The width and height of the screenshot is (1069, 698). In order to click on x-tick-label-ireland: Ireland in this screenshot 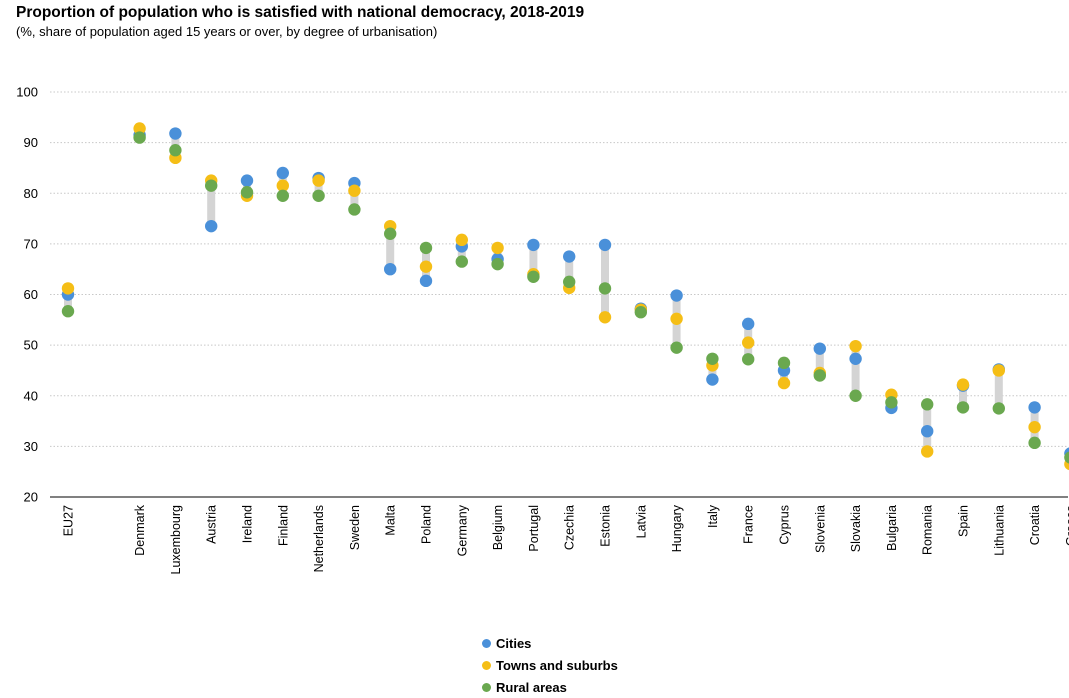, I will do `click(248, 524)`.